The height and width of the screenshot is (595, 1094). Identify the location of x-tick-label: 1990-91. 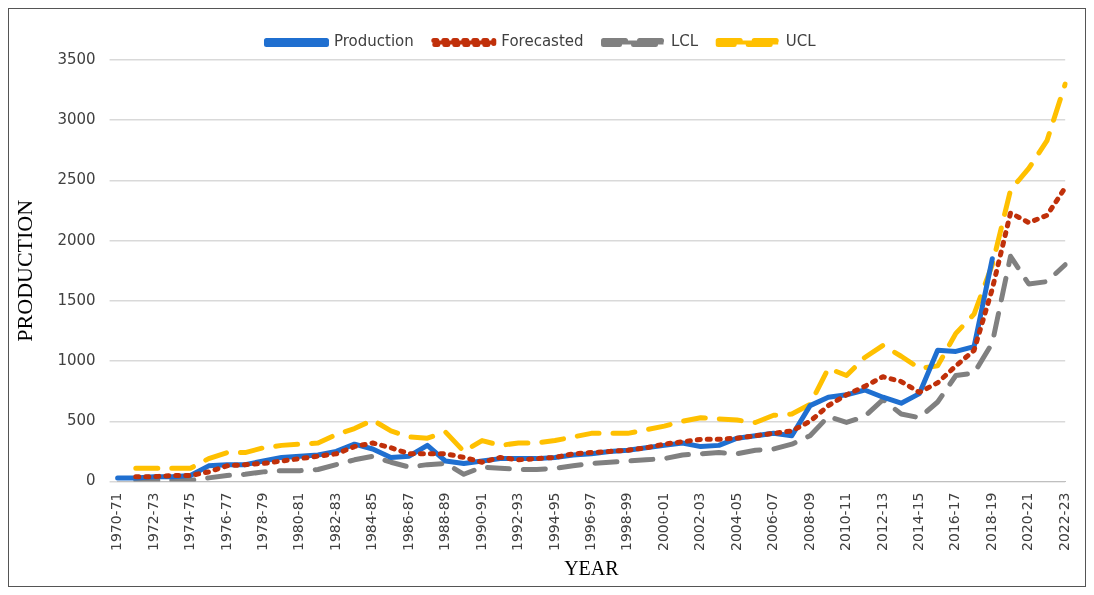
(480, 521).